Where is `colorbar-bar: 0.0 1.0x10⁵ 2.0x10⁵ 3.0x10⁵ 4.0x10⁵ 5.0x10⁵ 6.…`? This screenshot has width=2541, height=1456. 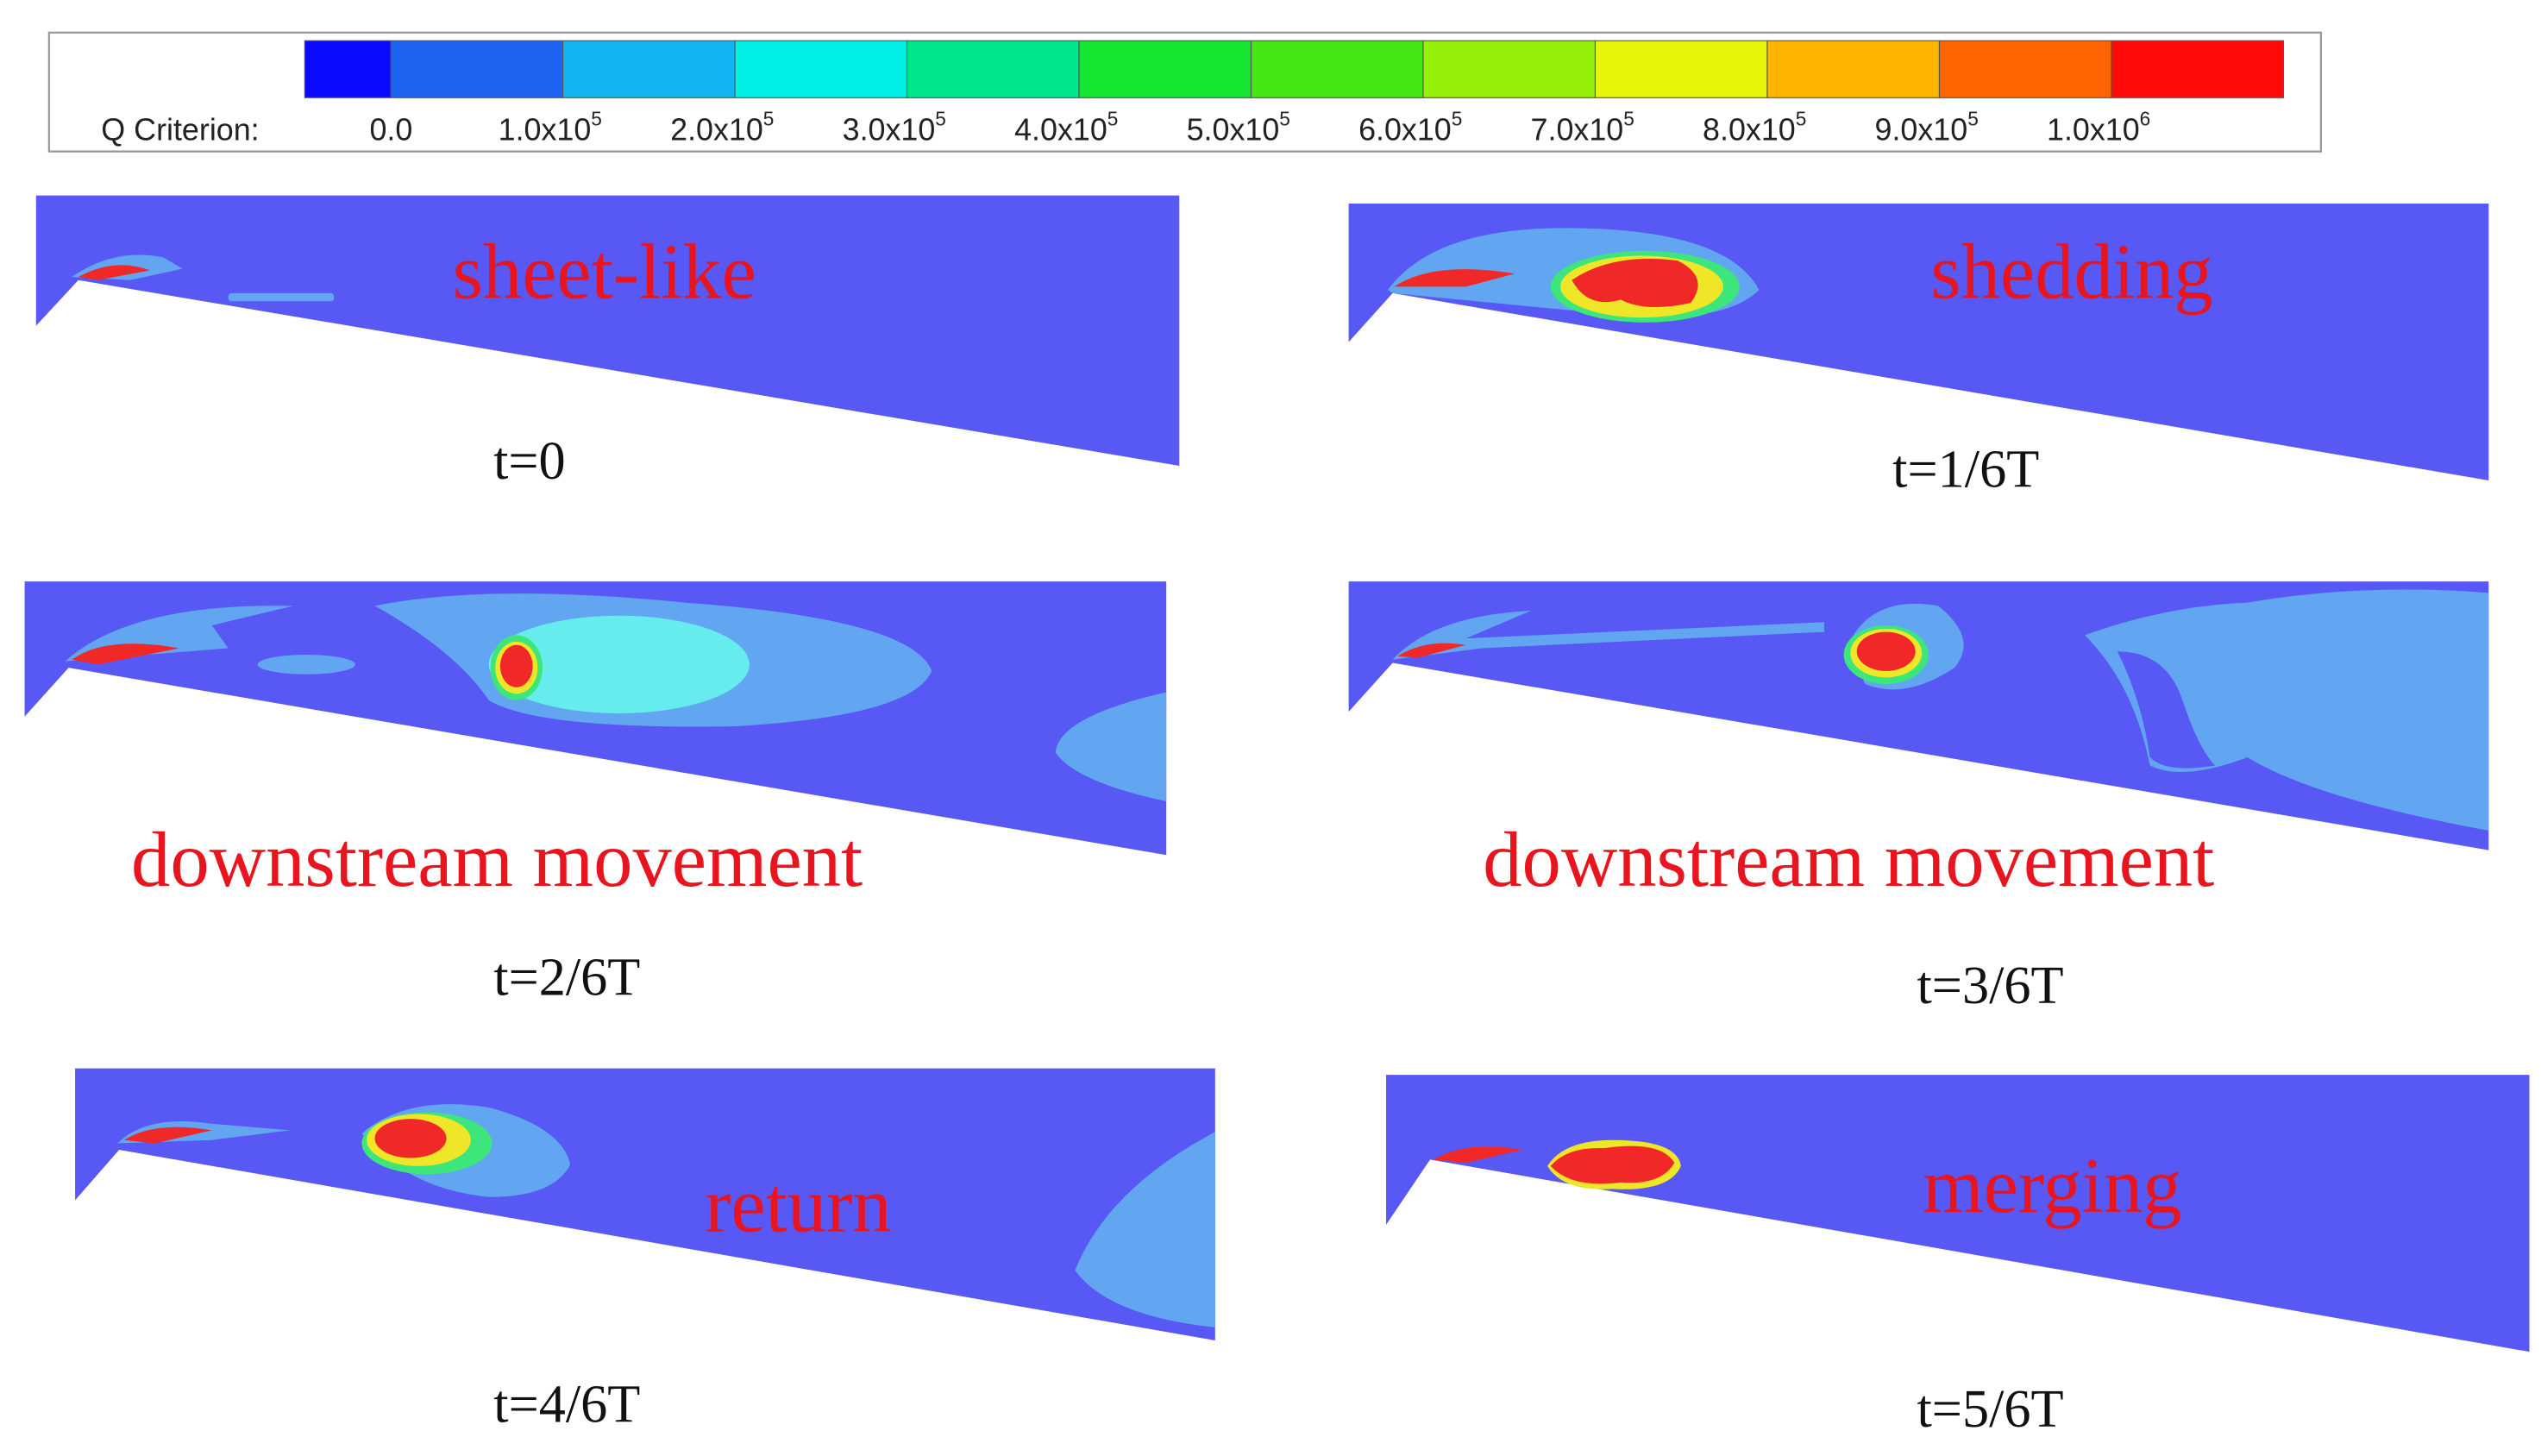 colorbar-bar: 0.0 1.0x10⁵ 2.0x10⁵ 3.0x10⁵ 4.0x10⁵ 5.0x10⁵ 6.… is located at coordinates (1294, 94).